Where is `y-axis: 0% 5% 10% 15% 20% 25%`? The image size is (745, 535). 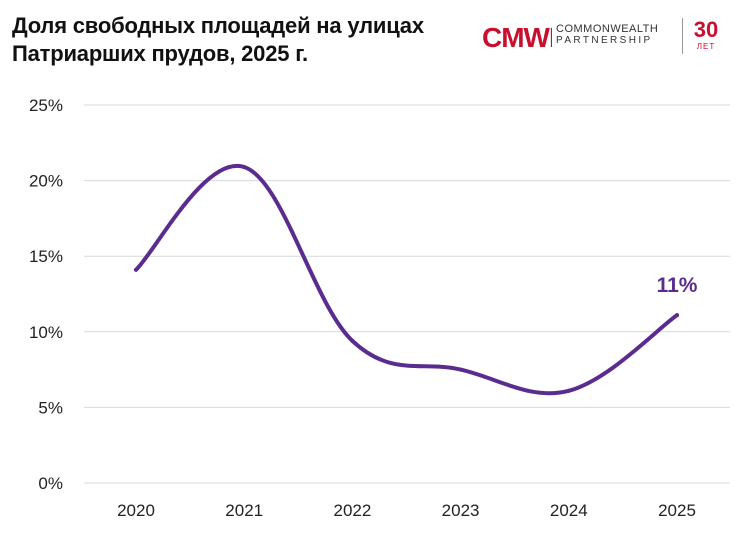
y-axis: 0% 5% 10% 15% 20% 25% is located at coordinates (46, 294).